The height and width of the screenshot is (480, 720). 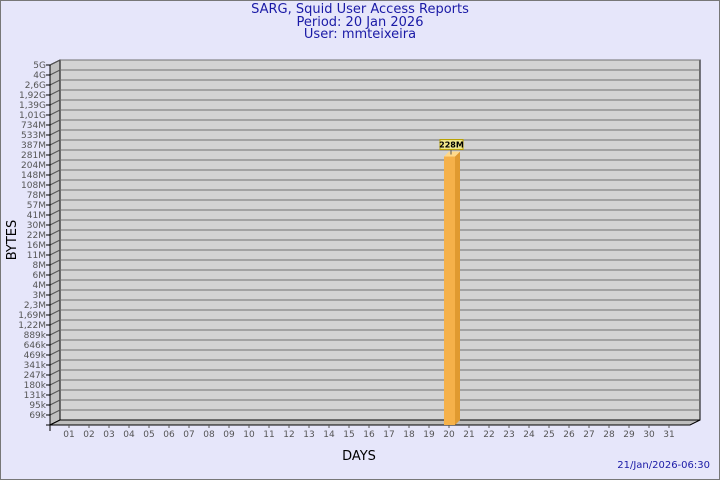 I want to click on x-tick-label: 05, so click(x=148, y=435).